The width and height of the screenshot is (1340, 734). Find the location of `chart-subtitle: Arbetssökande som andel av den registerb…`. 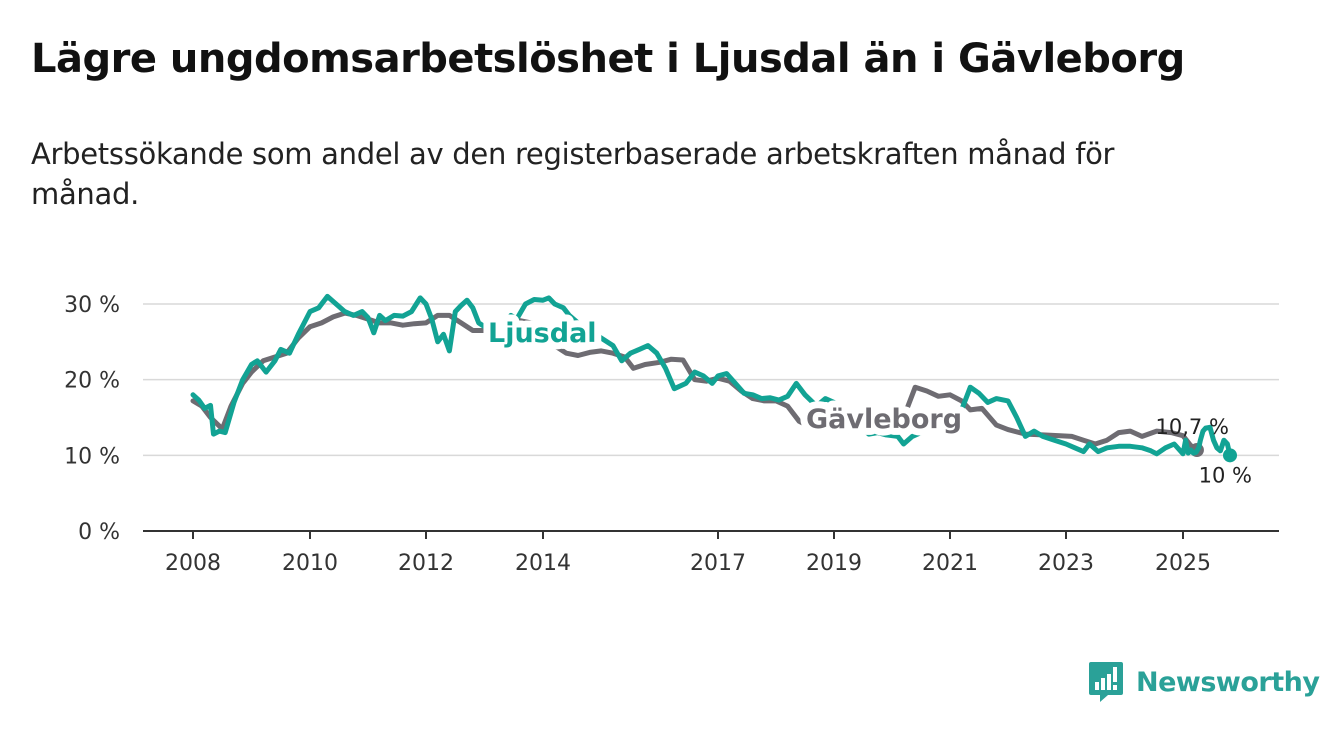

chart-subtitle: Arbetssökande som andel av den registerb… is located at coordinates (573, 174).